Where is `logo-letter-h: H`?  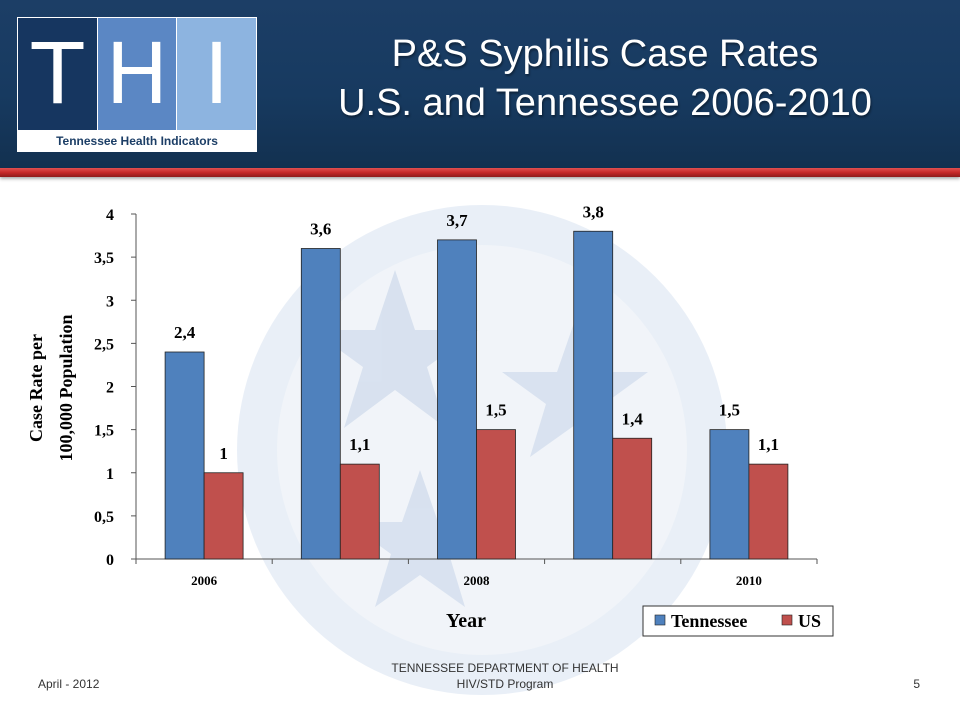 logo-letter-h: H is located at coordinates (137, 74).